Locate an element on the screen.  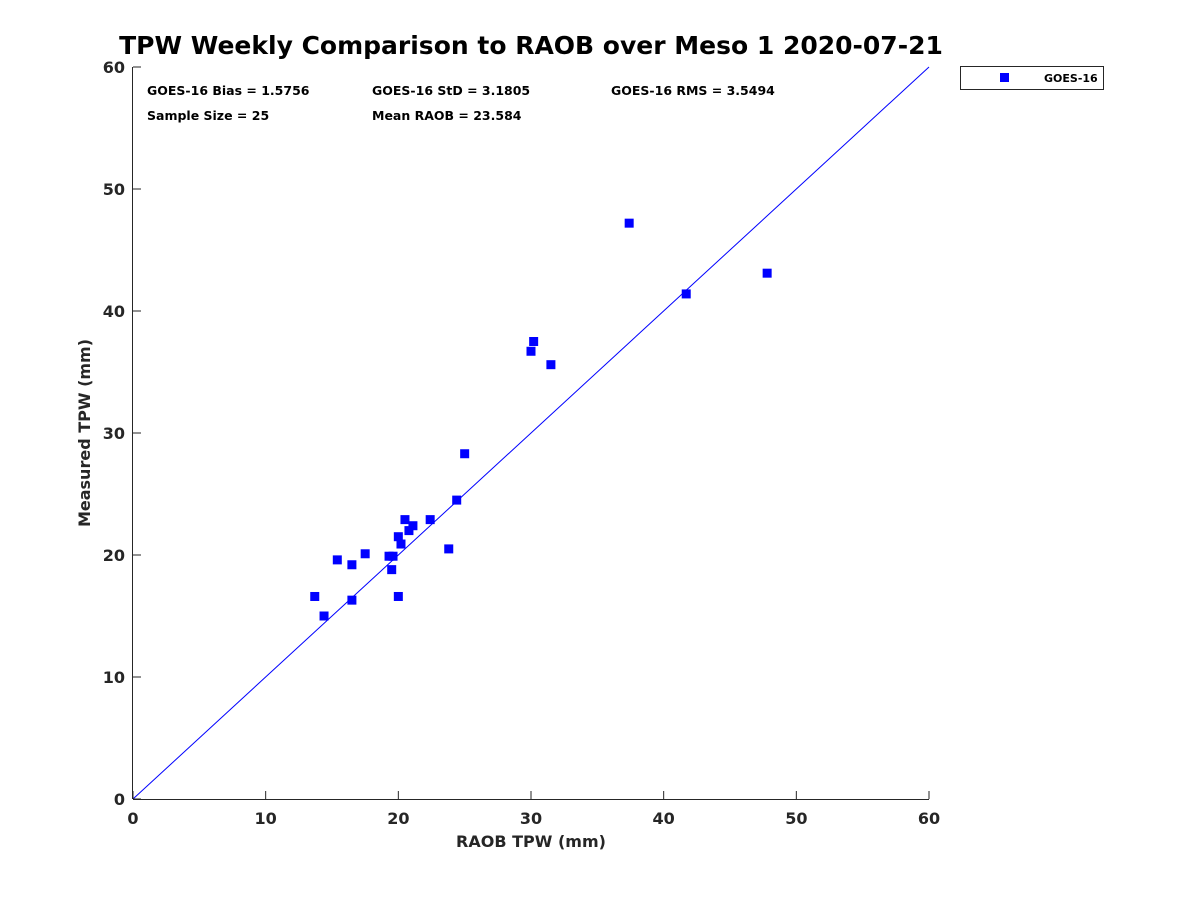
legend-box is located at coordinates (1032, 78).